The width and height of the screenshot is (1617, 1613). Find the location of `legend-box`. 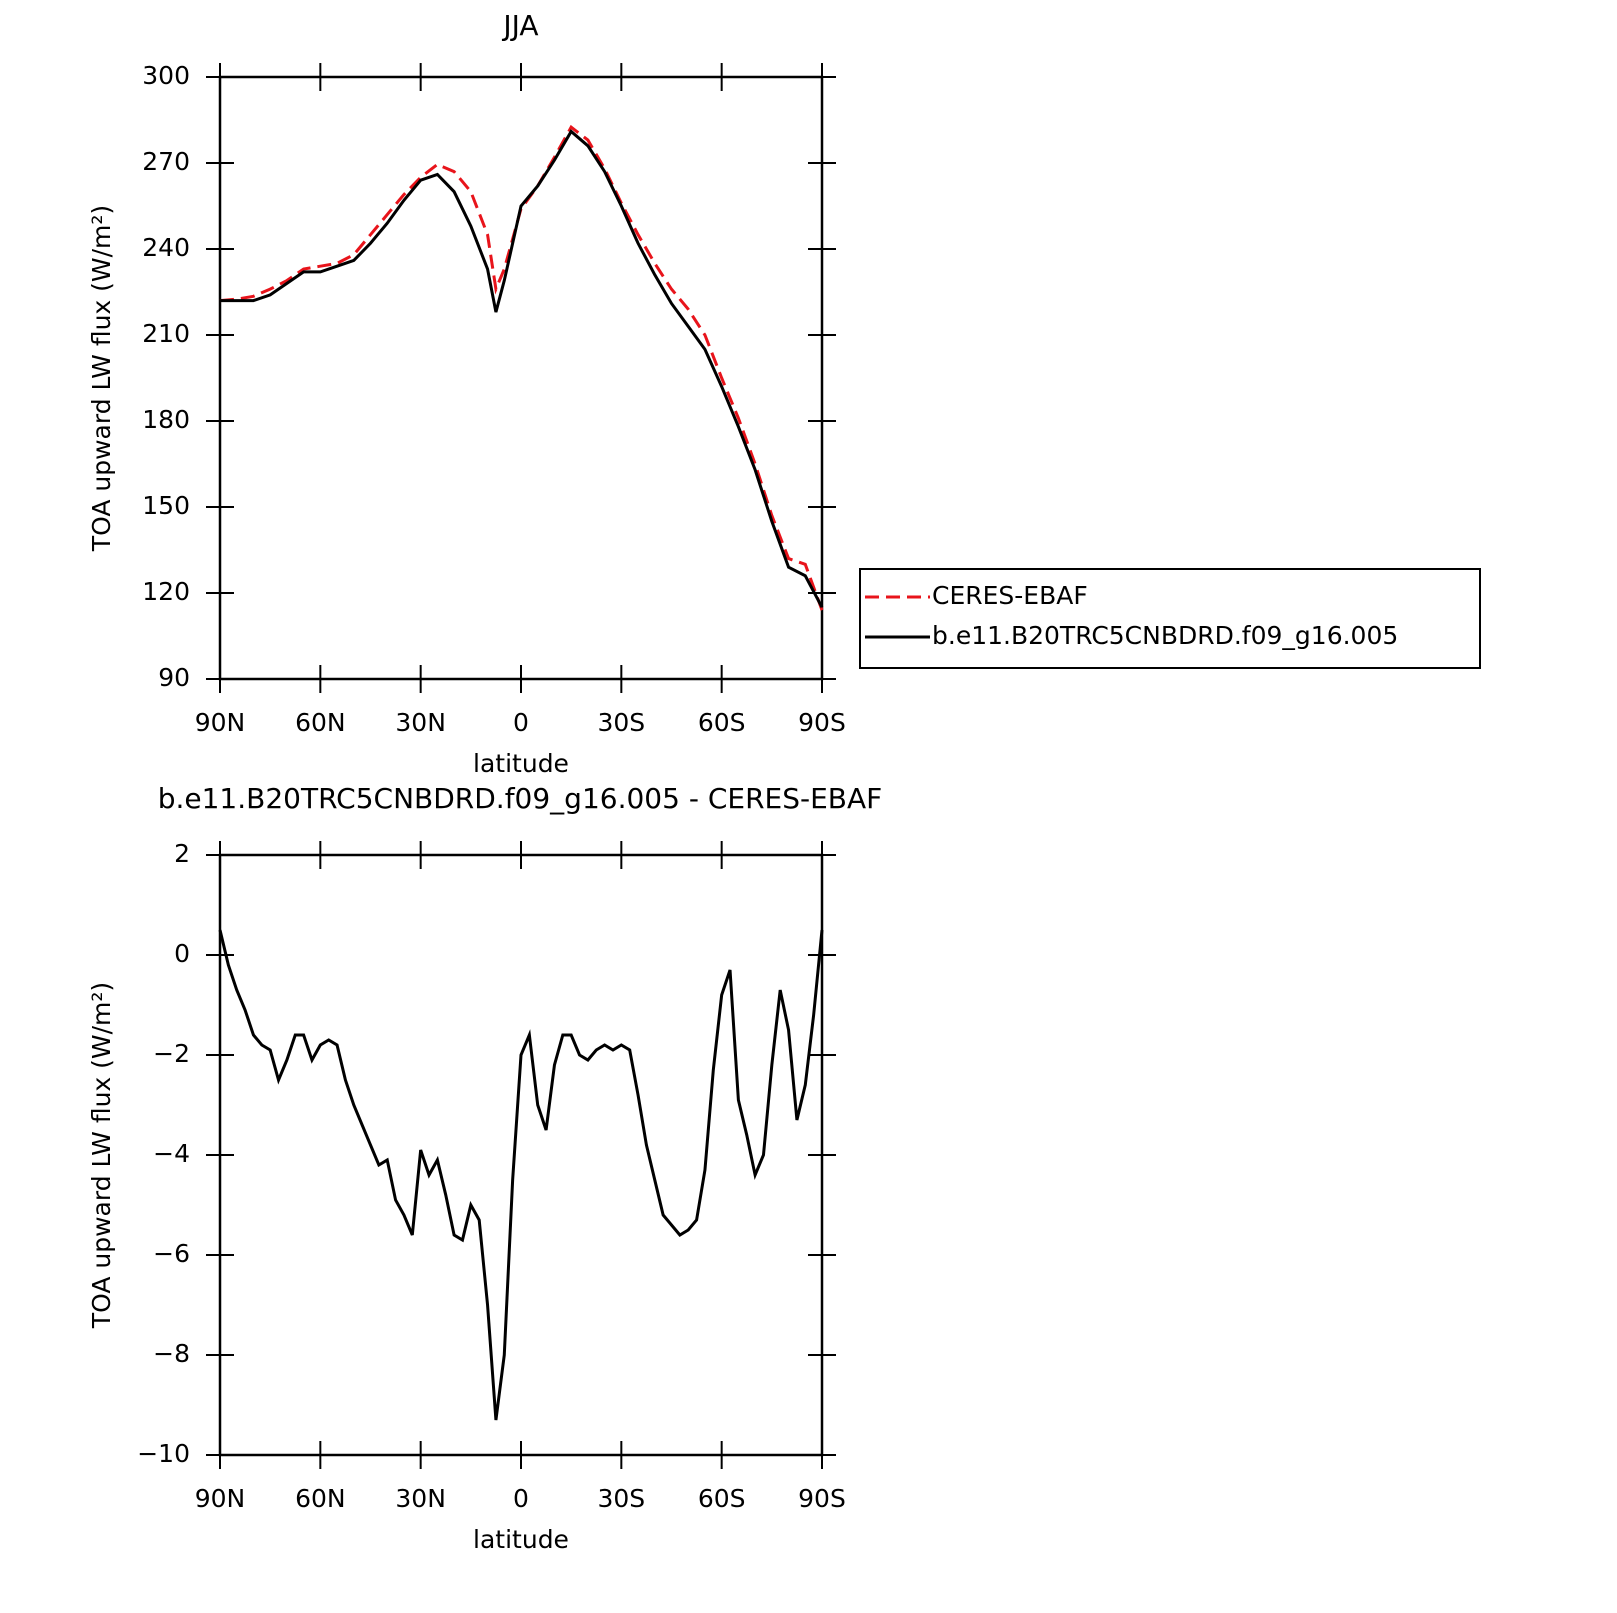

legend-box is located at coordinates (1170, 618).